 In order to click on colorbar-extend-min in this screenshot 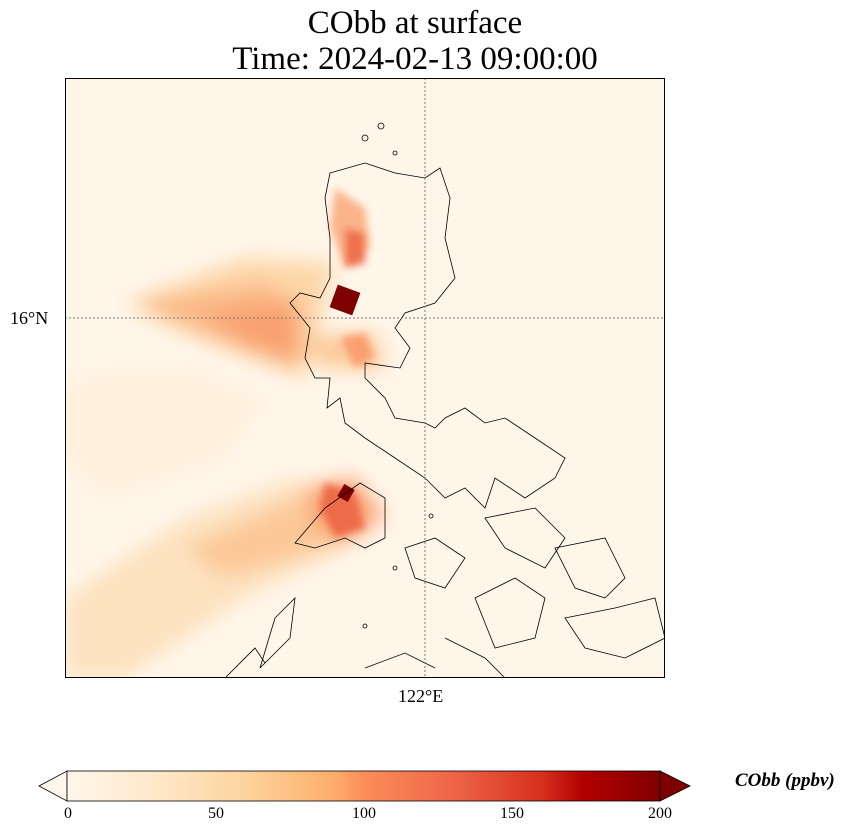, I will do `click(53, 786)`.